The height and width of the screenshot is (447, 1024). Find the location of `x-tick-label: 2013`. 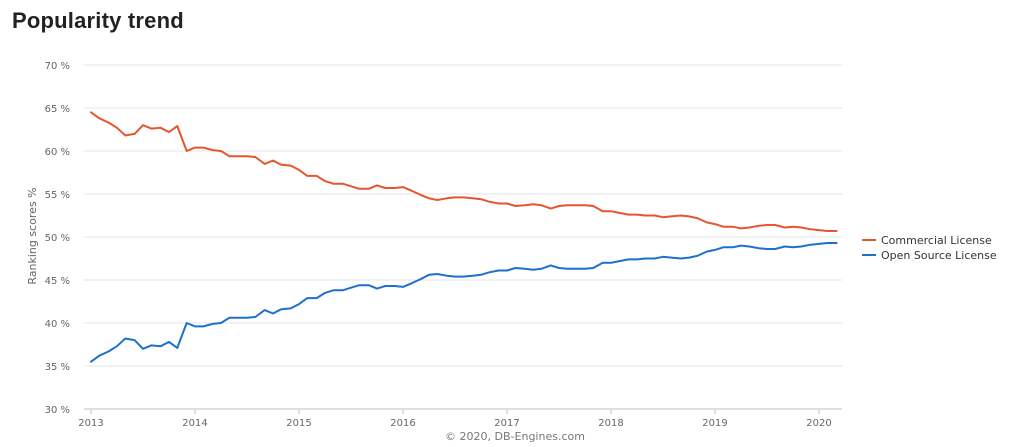

x-tick-label: 2013 is located at coordinates (90, 423).